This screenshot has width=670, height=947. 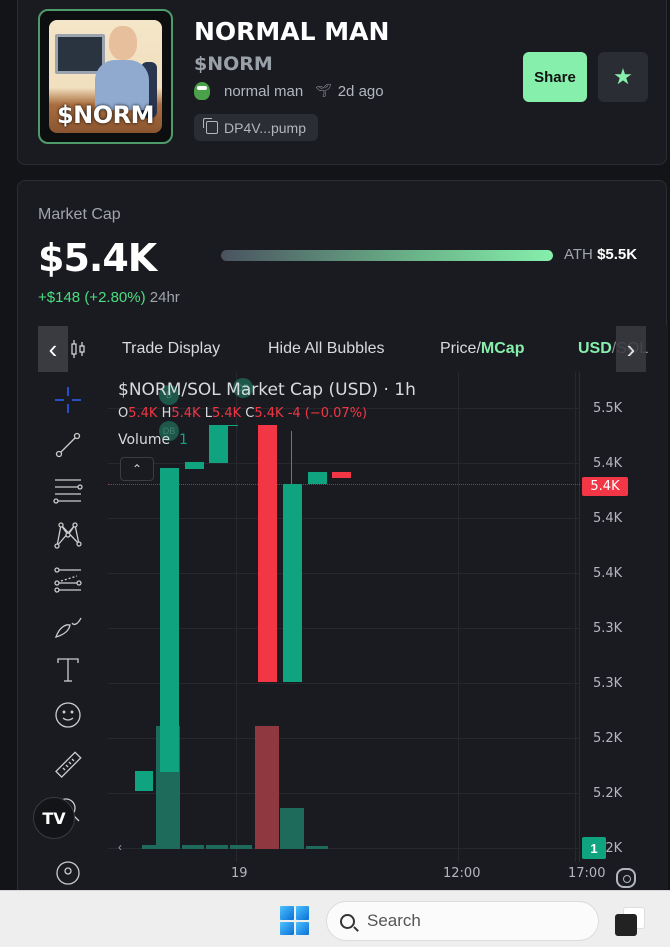 I want to click on magnet-tool, so click(x=68, y=873).